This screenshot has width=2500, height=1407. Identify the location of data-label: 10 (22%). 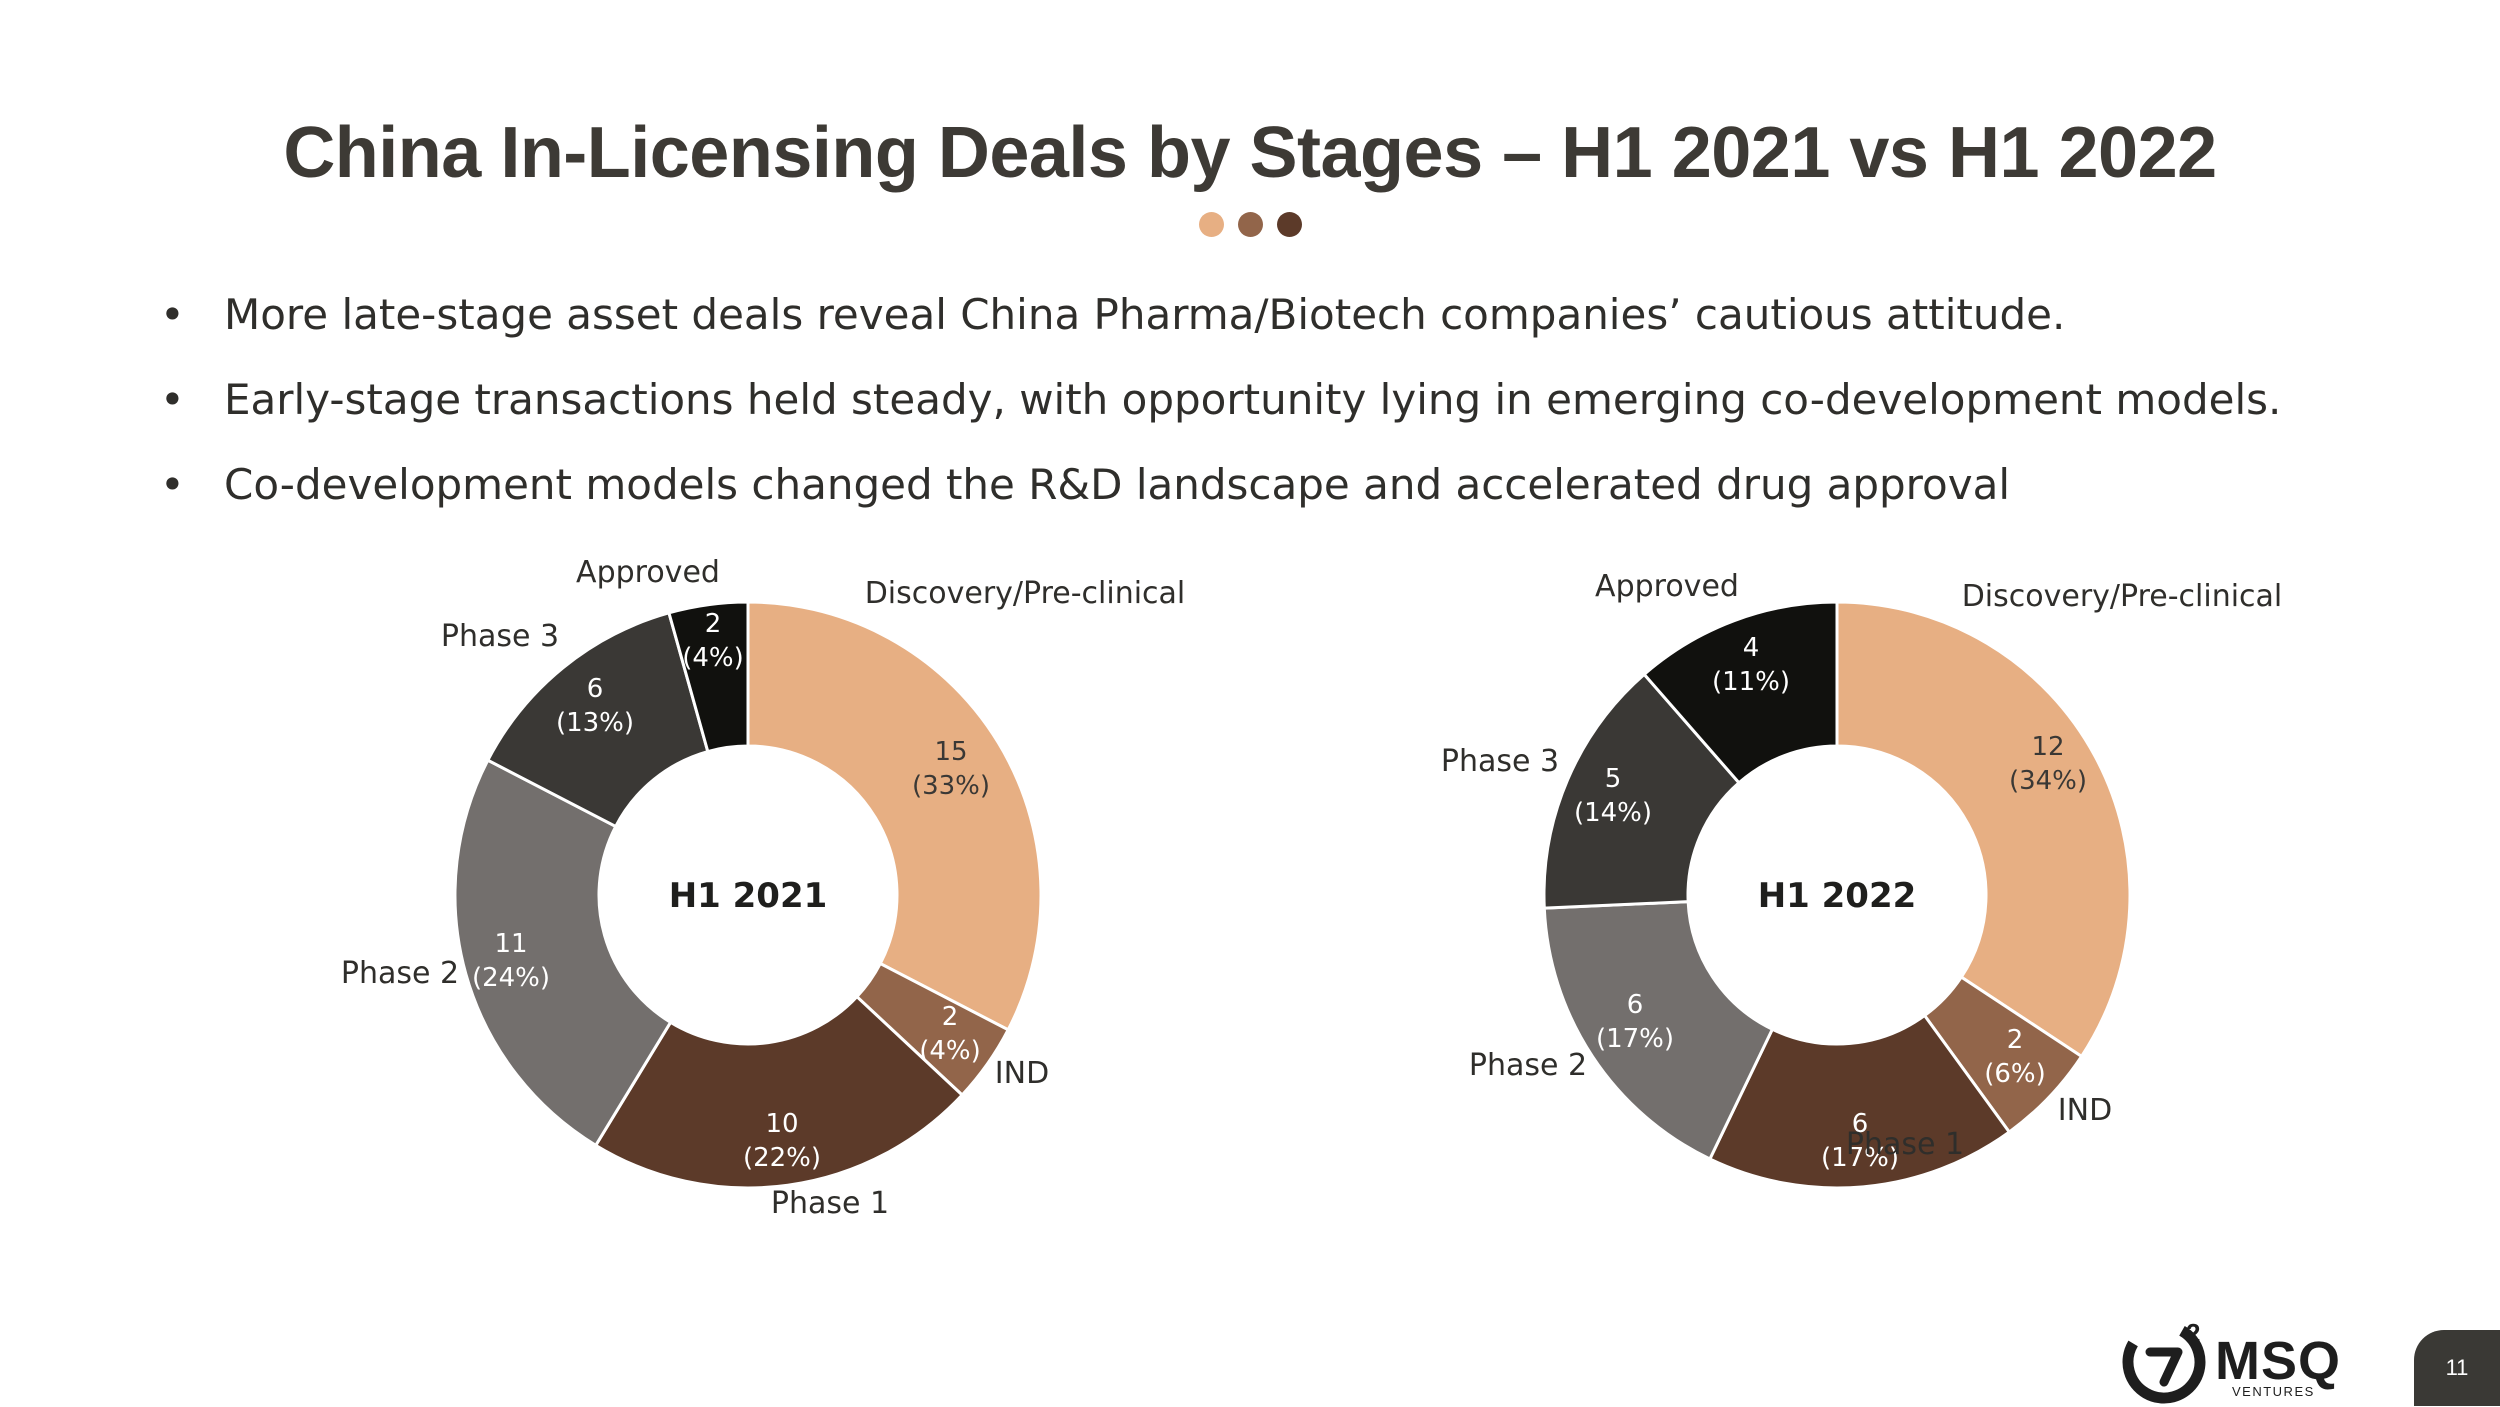
(782, 1141).